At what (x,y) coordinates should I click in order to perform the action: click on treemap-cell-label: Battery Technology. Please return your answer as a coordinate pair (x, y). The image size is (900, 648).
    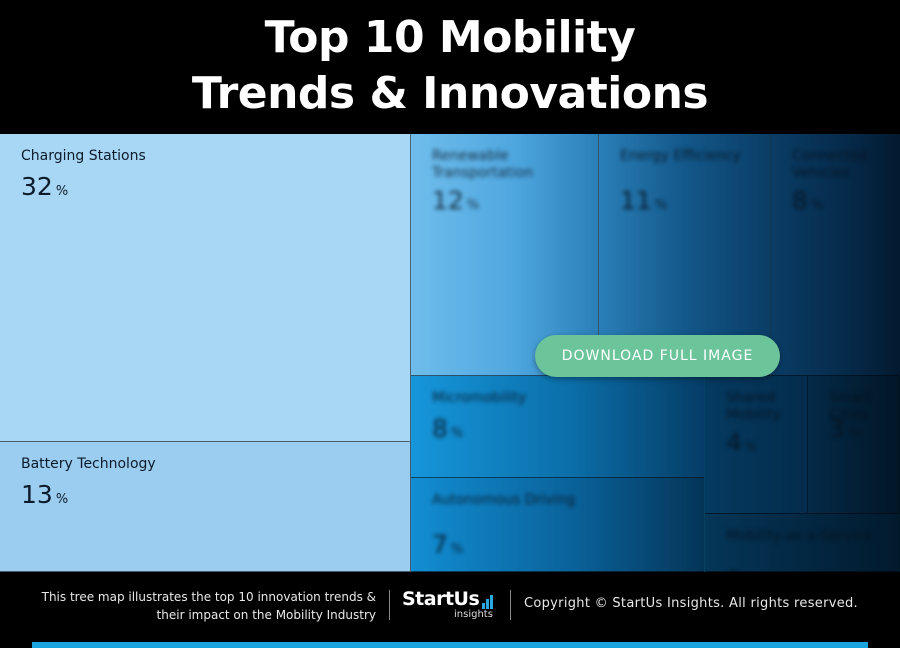
    Looking at the image, I should click on (88, 464).